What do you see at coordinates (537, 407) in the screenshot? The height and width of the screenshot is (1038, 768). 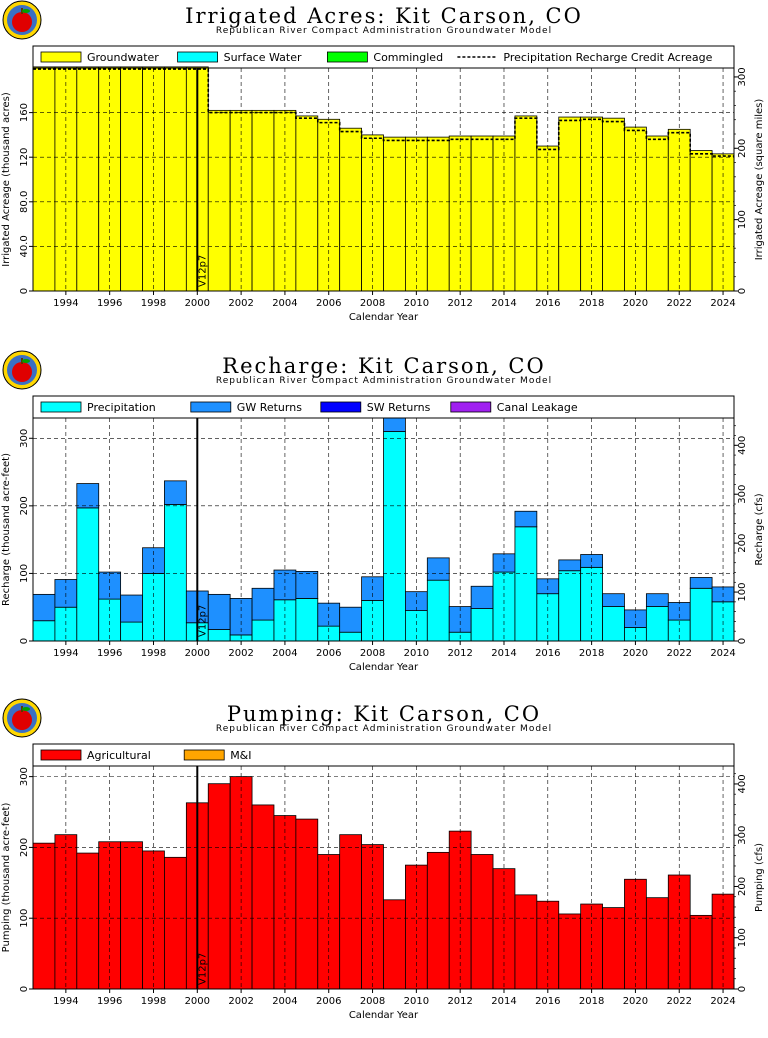 I see `legend-label: Canal Leakage` at bounding box center [537, 407].